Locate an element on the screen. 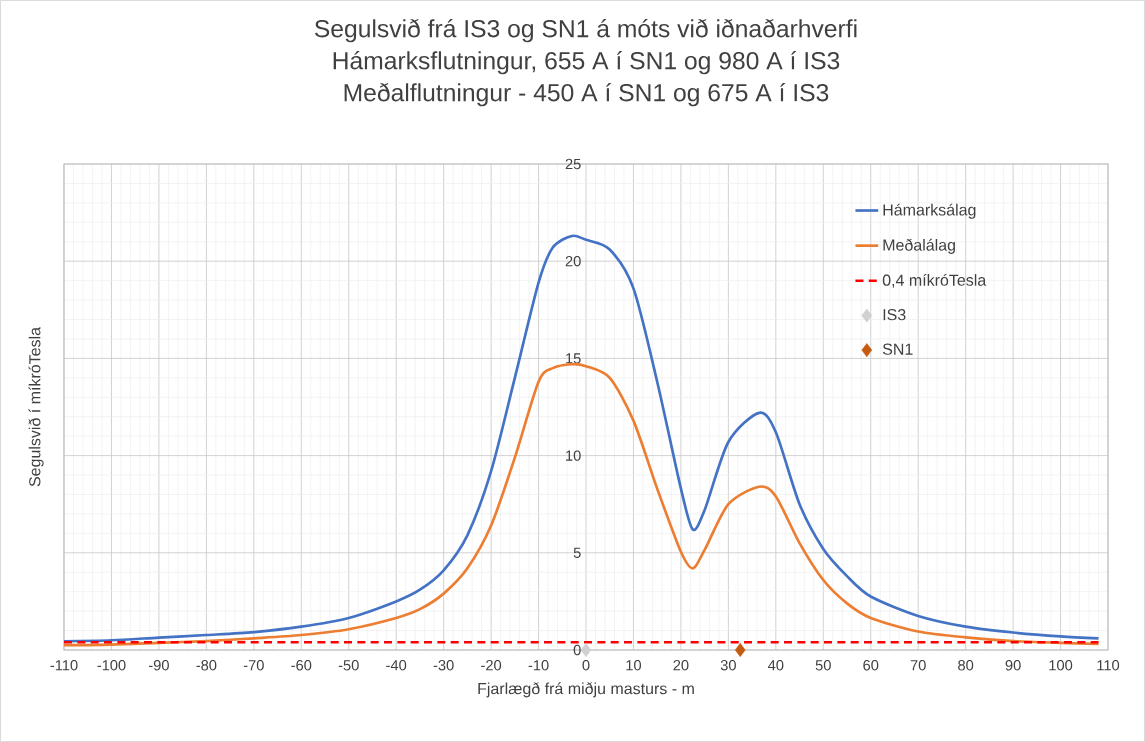 This screenshot has width=1145, height=742. y-tick-label: 10 is located at coordinates (573, 455).